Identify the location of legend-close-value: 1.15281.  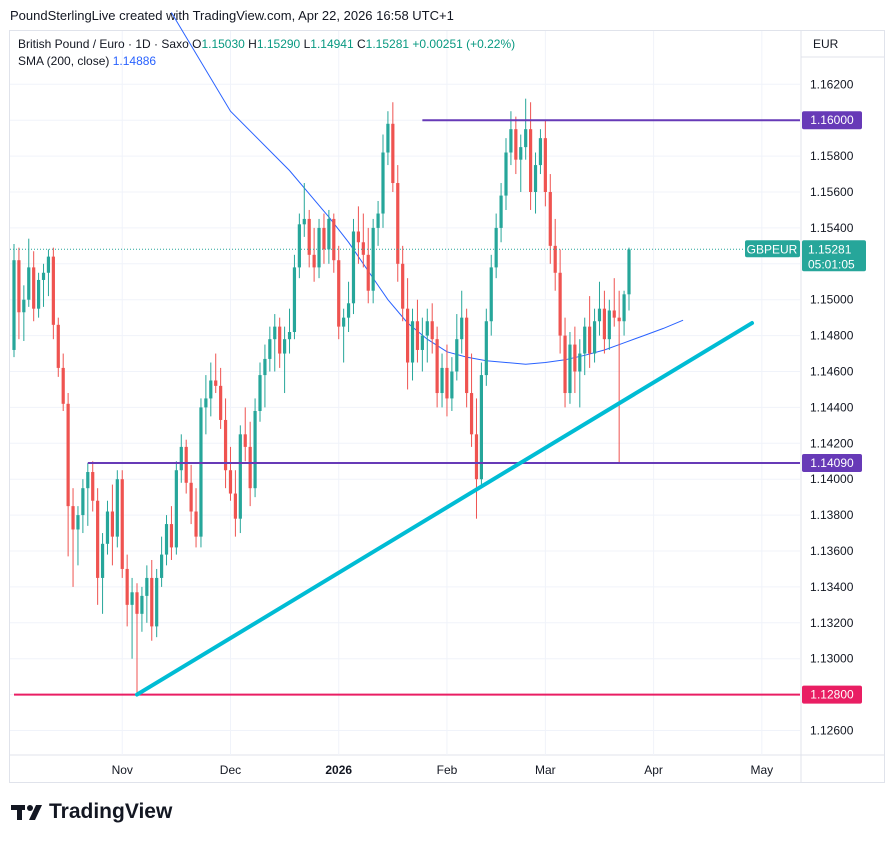
(387, 44).